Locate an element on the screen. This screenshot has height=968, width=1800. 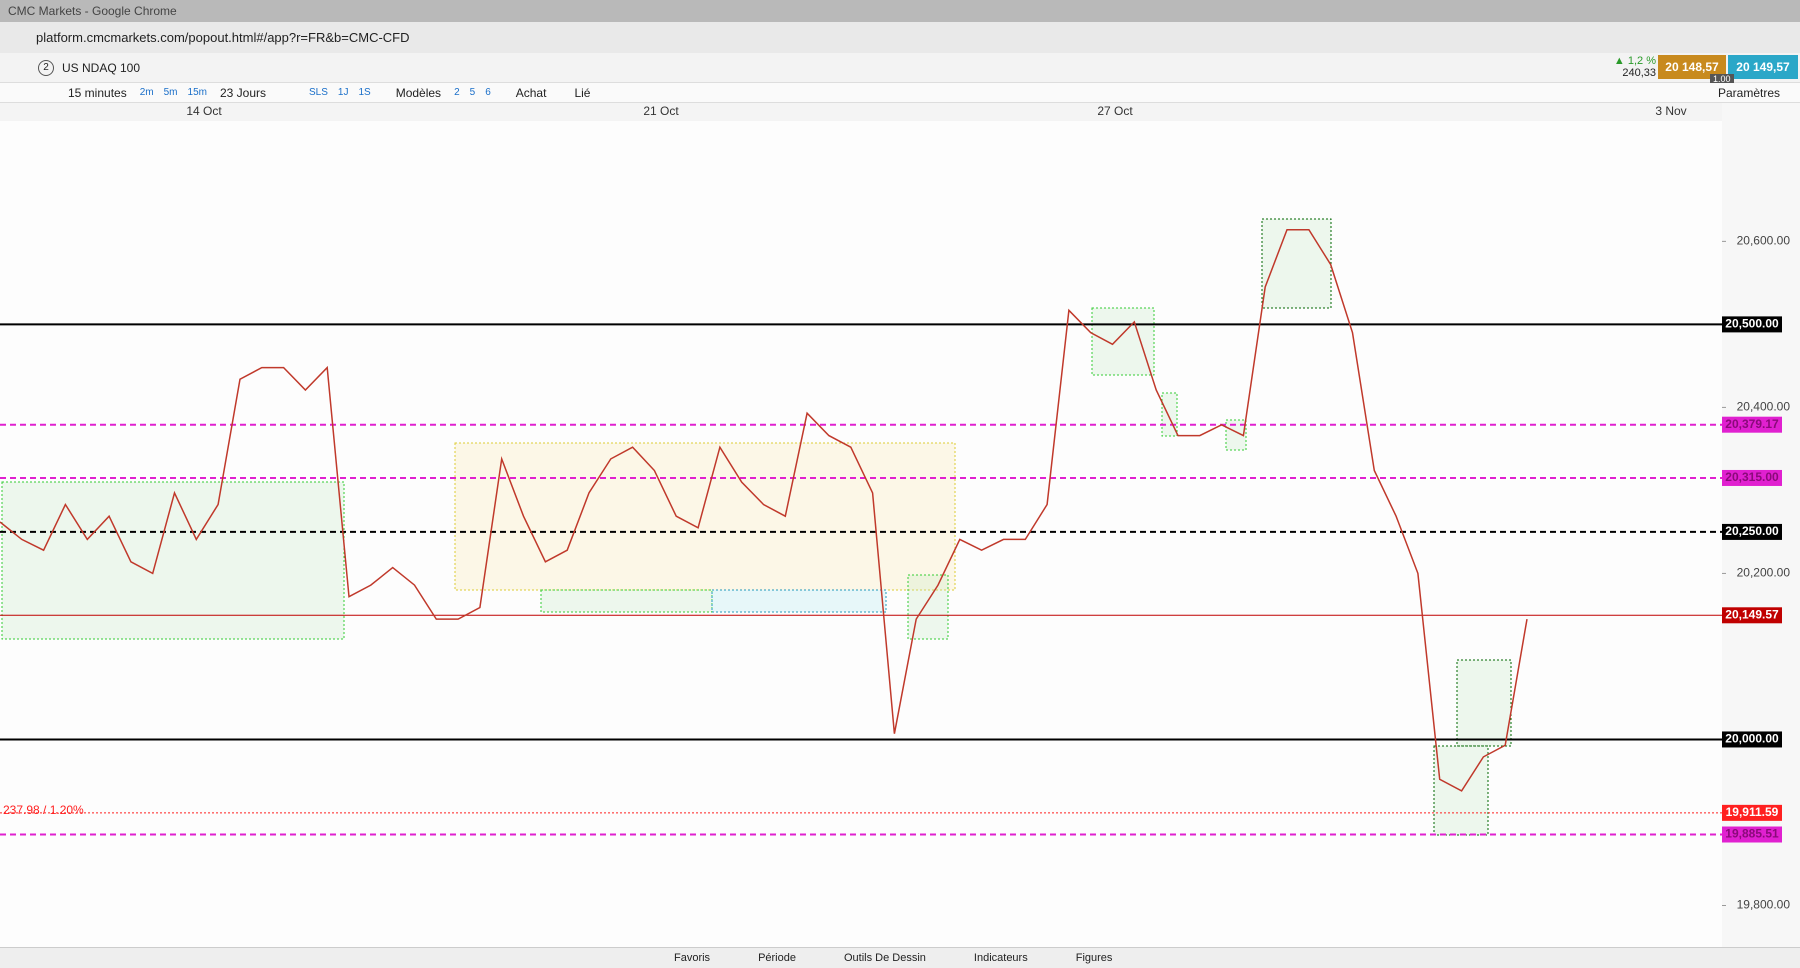
date-axis is located at coordinates (861, 112).